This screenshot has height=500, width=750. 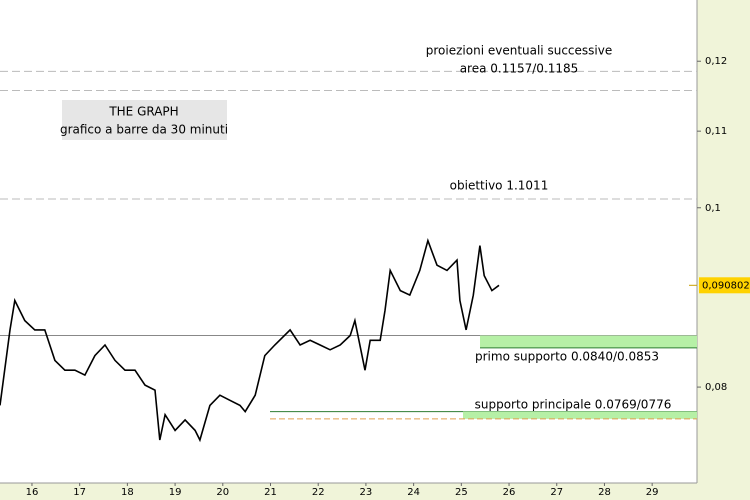 What do you see at coordinates (573, 405) in the screenshot?
I see `annotation: supporto principale 0.0769/0776` at bounding box center [573, 405].